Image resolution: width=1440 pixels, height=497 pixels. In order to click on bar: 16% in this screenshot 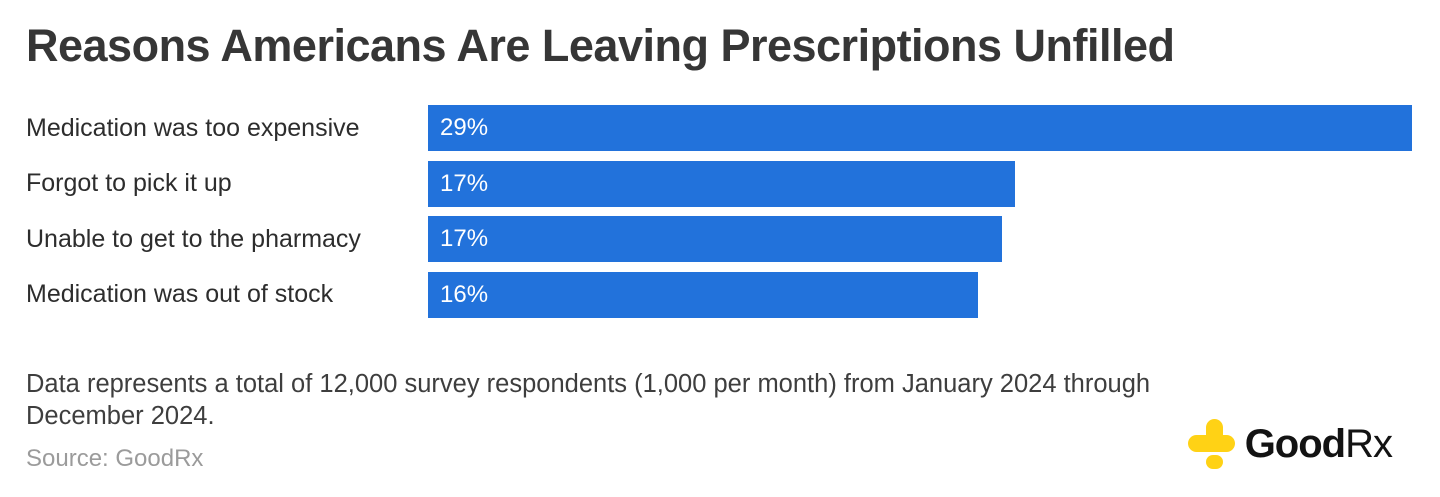, I will do `click(703, 294)`.